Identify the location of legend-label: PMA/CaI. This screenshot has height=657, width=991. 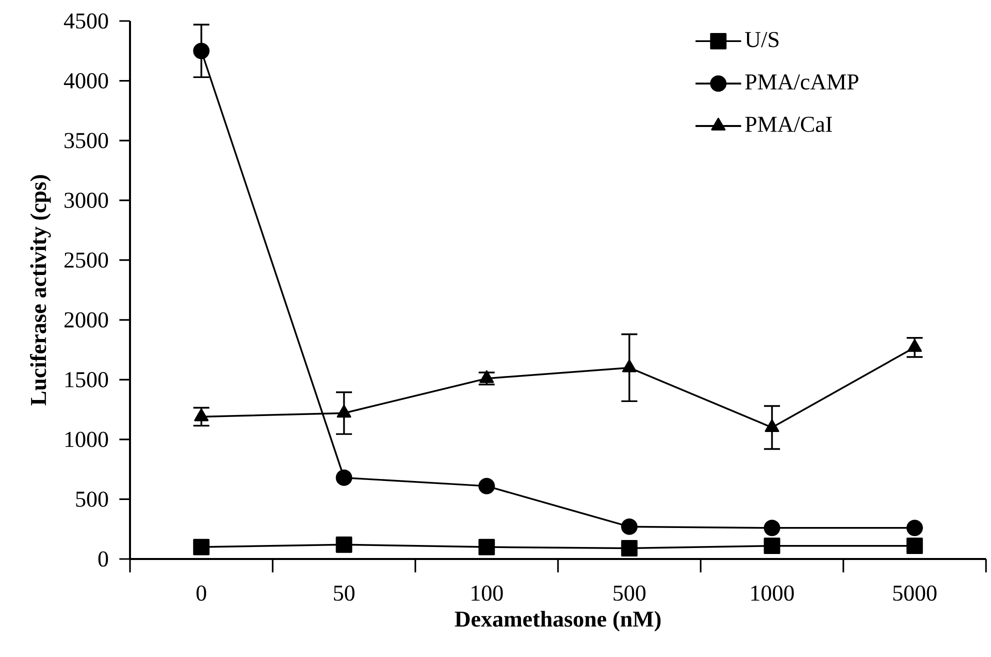
(788, 124).